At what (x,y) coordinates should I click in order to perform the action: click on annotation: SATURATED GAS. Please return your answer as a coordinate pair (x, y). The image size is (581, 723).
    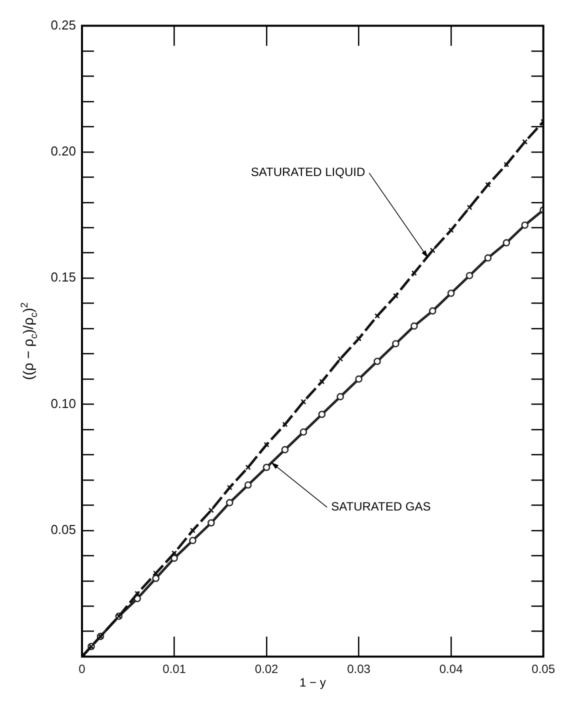
    Looking at the image, I should click on (381, 507).